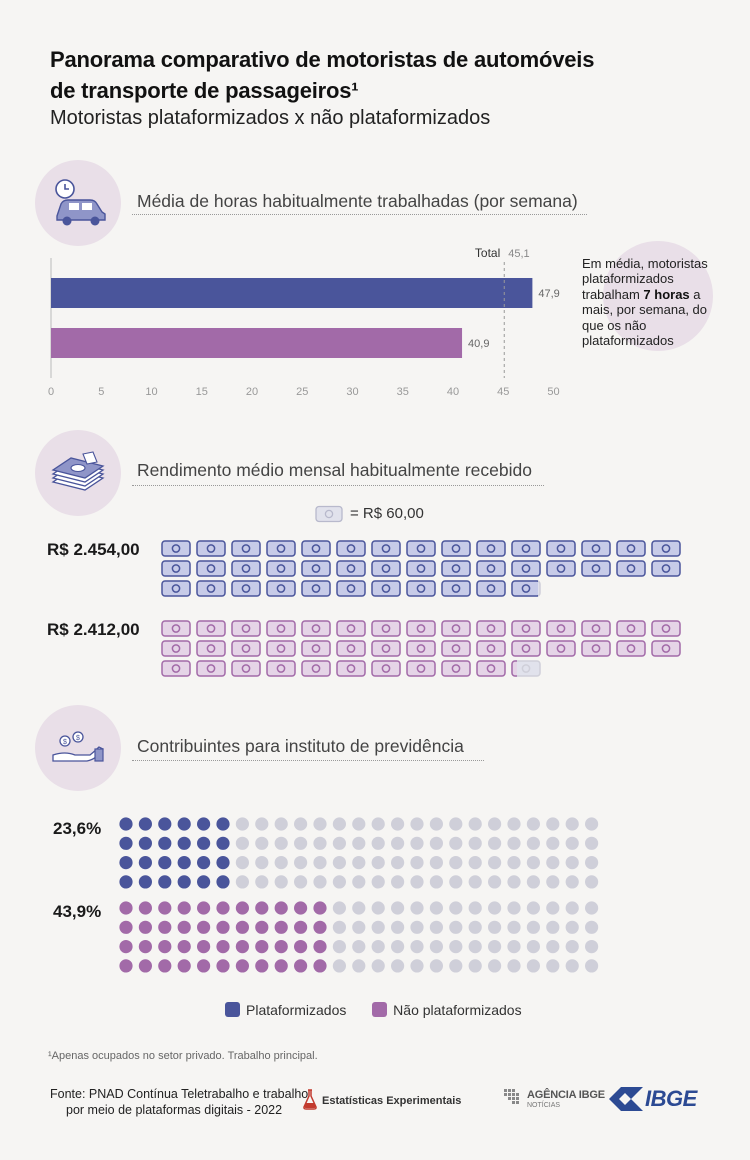  I want to click on total-reference-label: Total, so click(487, 253).